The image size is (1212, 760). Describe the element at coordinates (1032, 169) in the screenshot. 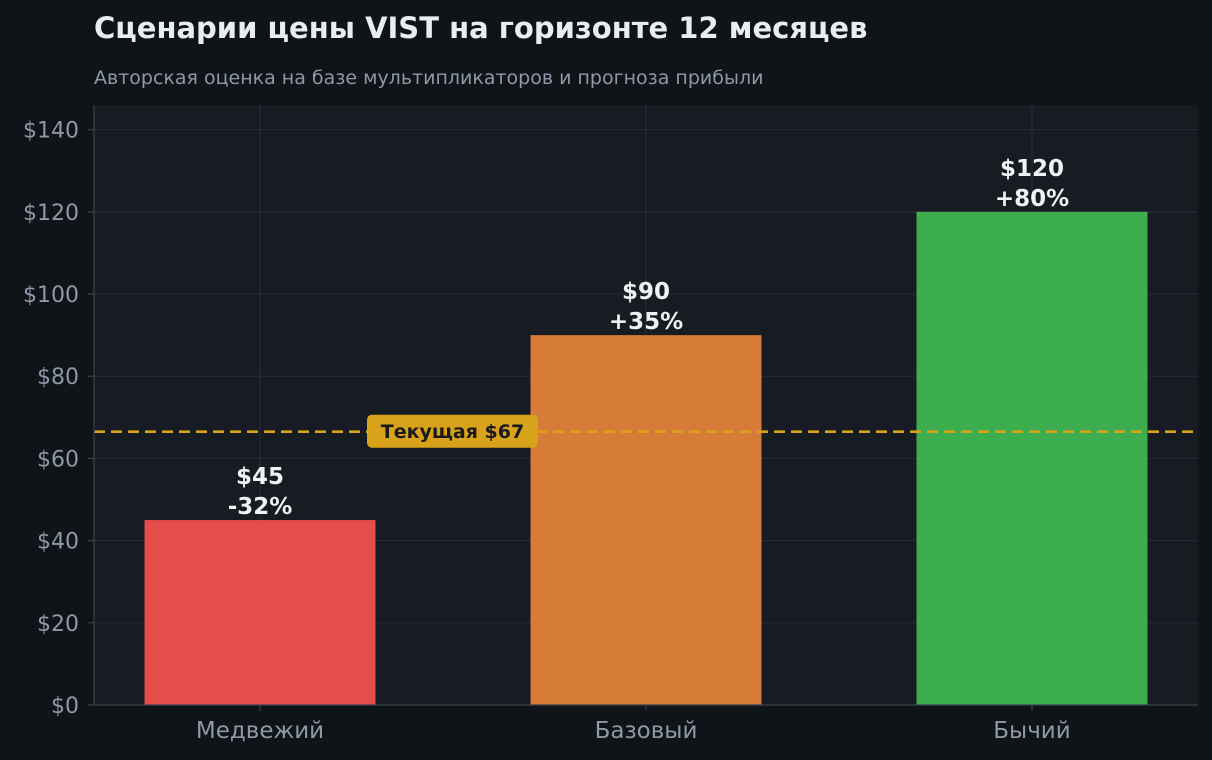

I see `bar-value-label: $120` at that location.